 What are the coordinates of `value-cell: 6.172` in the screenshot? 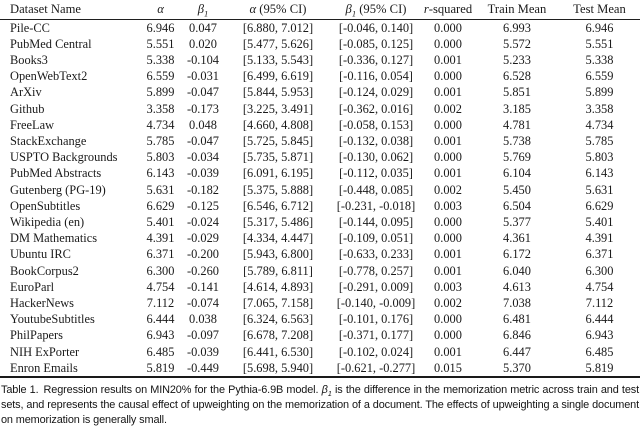 It's located at (517, 254).